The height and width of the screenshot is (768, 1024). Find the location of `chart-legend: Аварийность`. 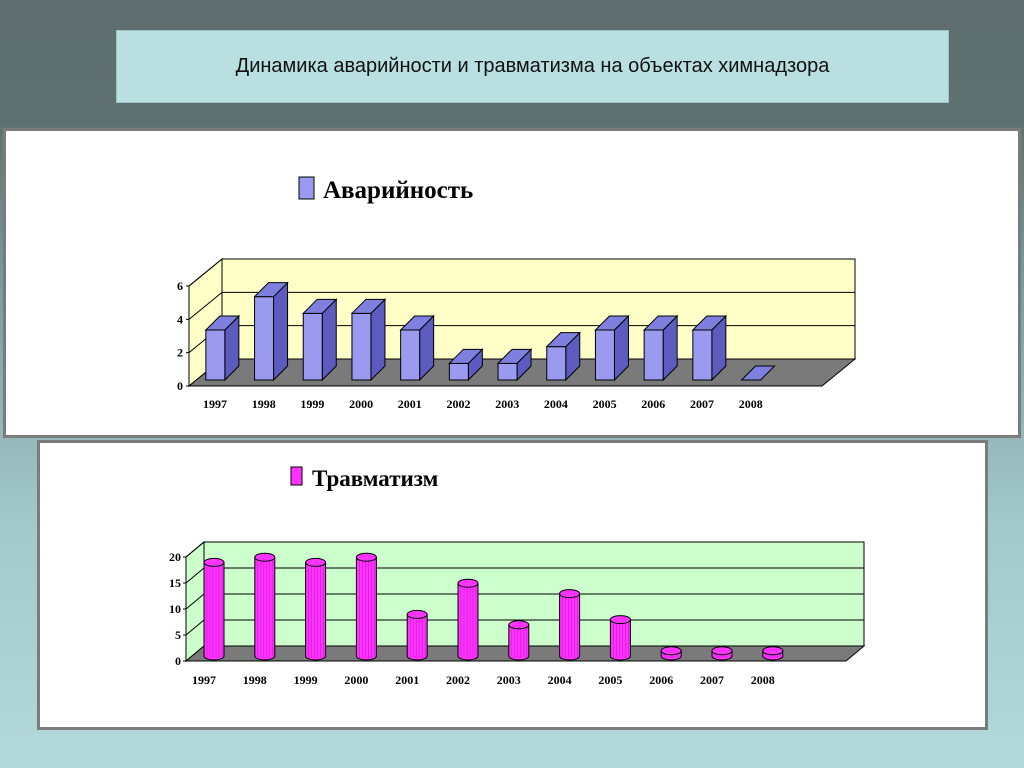

chart-legend: Аварийность is located at coordinates (385, 190).